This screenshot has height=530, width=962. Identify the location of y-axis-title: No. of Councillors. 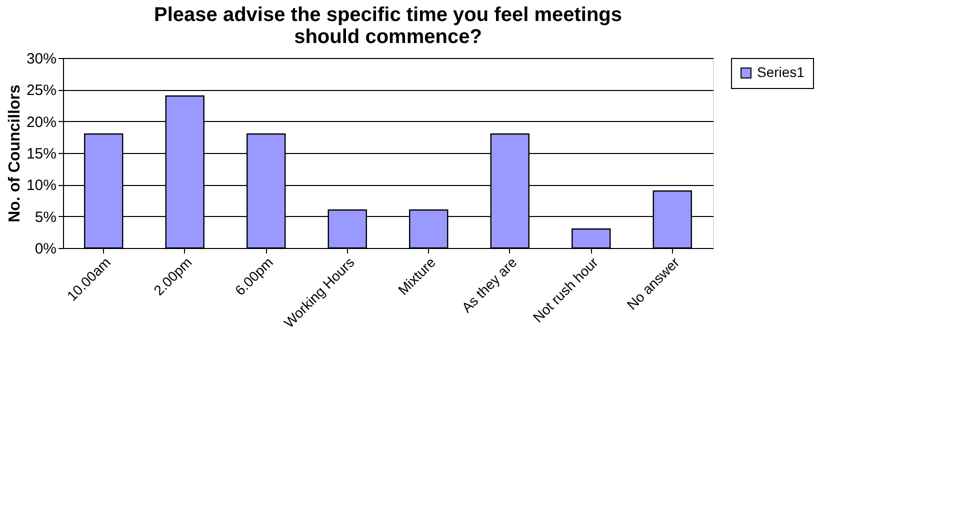
(15, 153).